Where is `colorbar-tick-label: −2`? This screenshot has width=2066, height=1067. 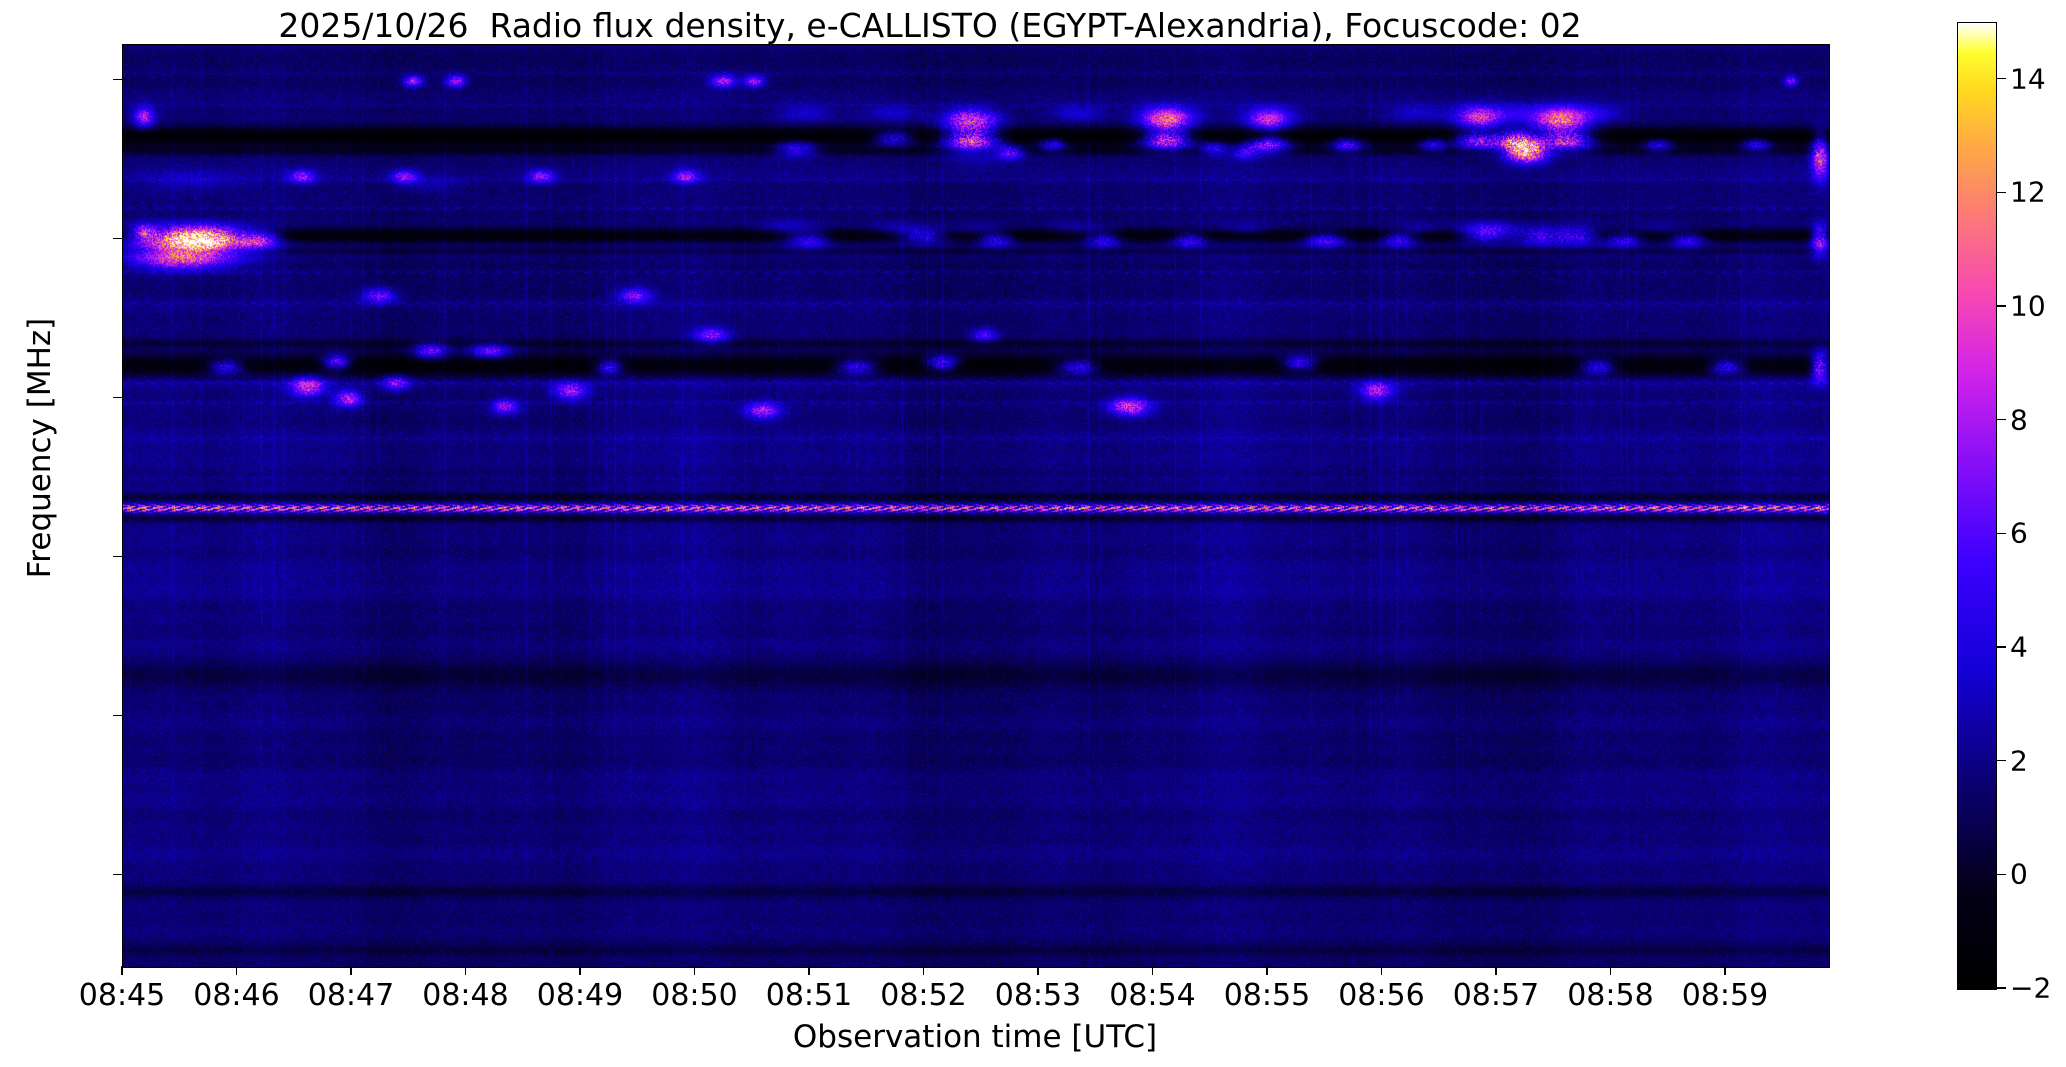 colorbar-tick-label: −2 is located at coordinates (2031, 988).